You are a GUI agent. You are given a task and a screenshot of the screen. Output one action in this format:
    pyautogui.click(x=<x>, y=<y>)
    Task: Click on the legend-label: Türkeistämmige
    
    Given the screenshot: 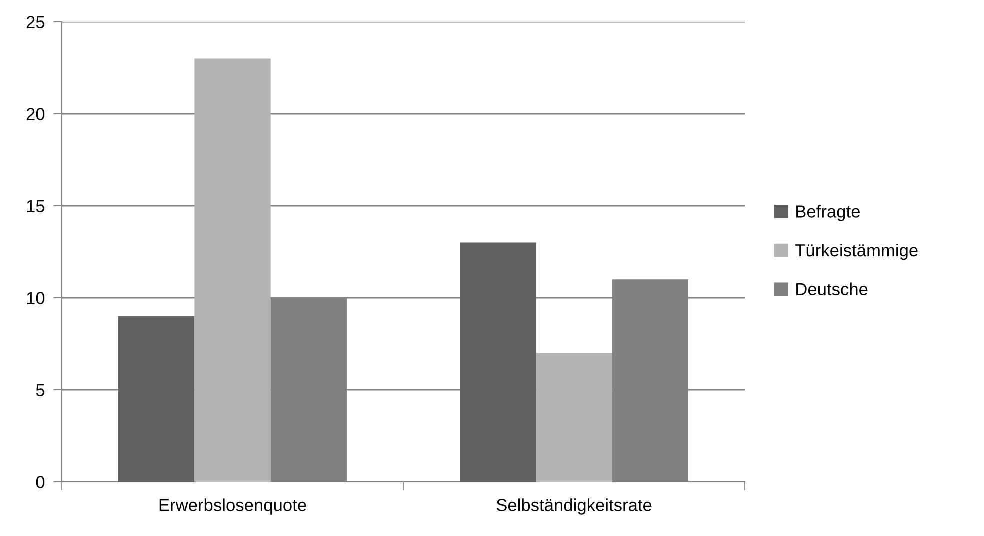 What is the action you would take?
    pyautogui.click(x=857, y=252)
    